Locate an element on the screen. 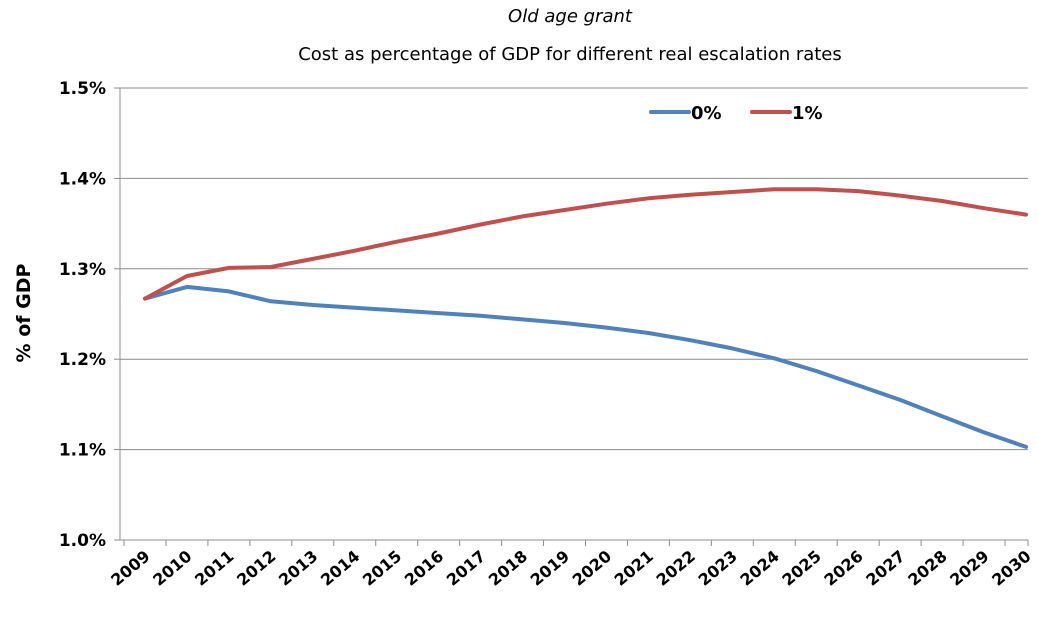  x-tick-label: 2017 is located at coordinates (466, 568).